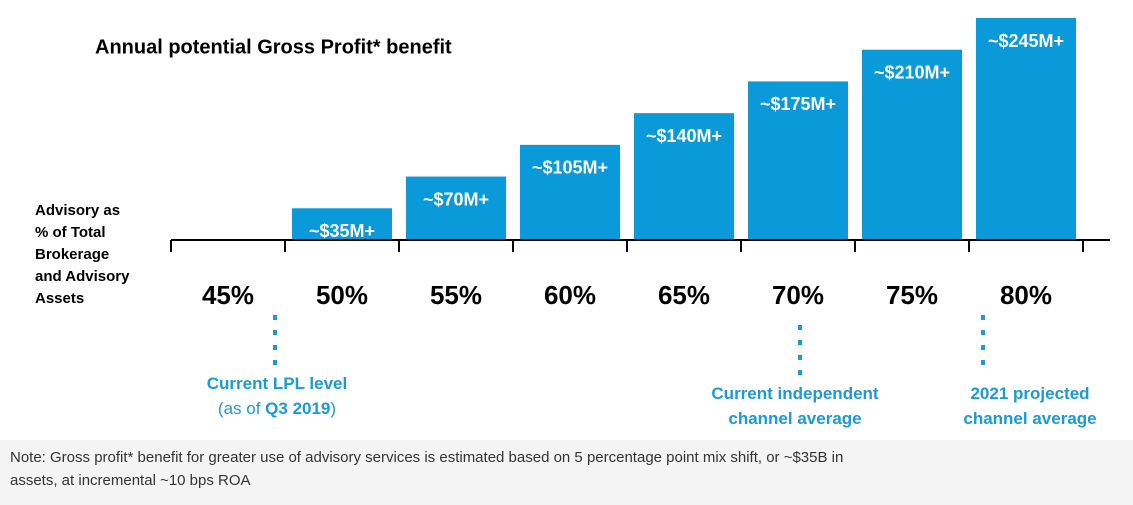 The width and height of the screenshot is (1133, 505). Describe the element at coordinates (798, 104) in the screenshot. I see `value-label: ~$175M+` at that location.